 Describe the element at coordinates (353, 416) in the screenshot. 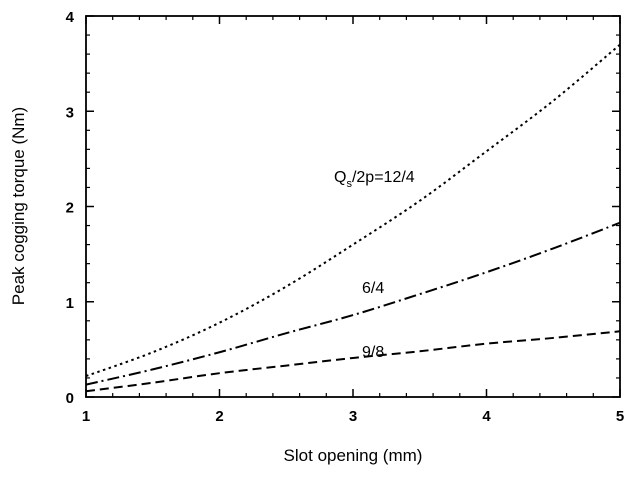

I see `x-tick-label-3: 3` at that location.